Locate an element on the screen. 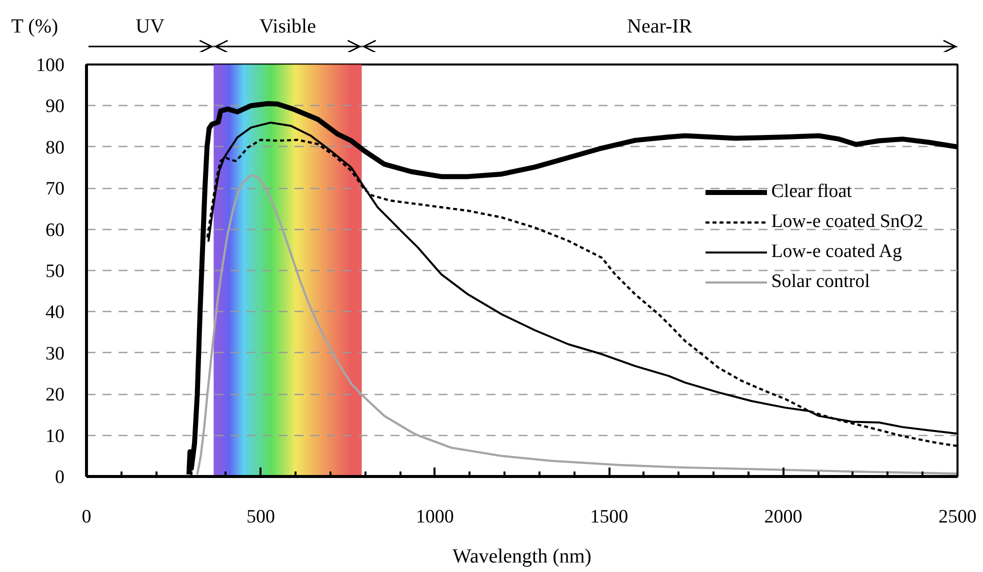 The height and width of the screenshot is (572, 983). x-axis-title: Wavelength (nm) is located at coordinates (522, 557).